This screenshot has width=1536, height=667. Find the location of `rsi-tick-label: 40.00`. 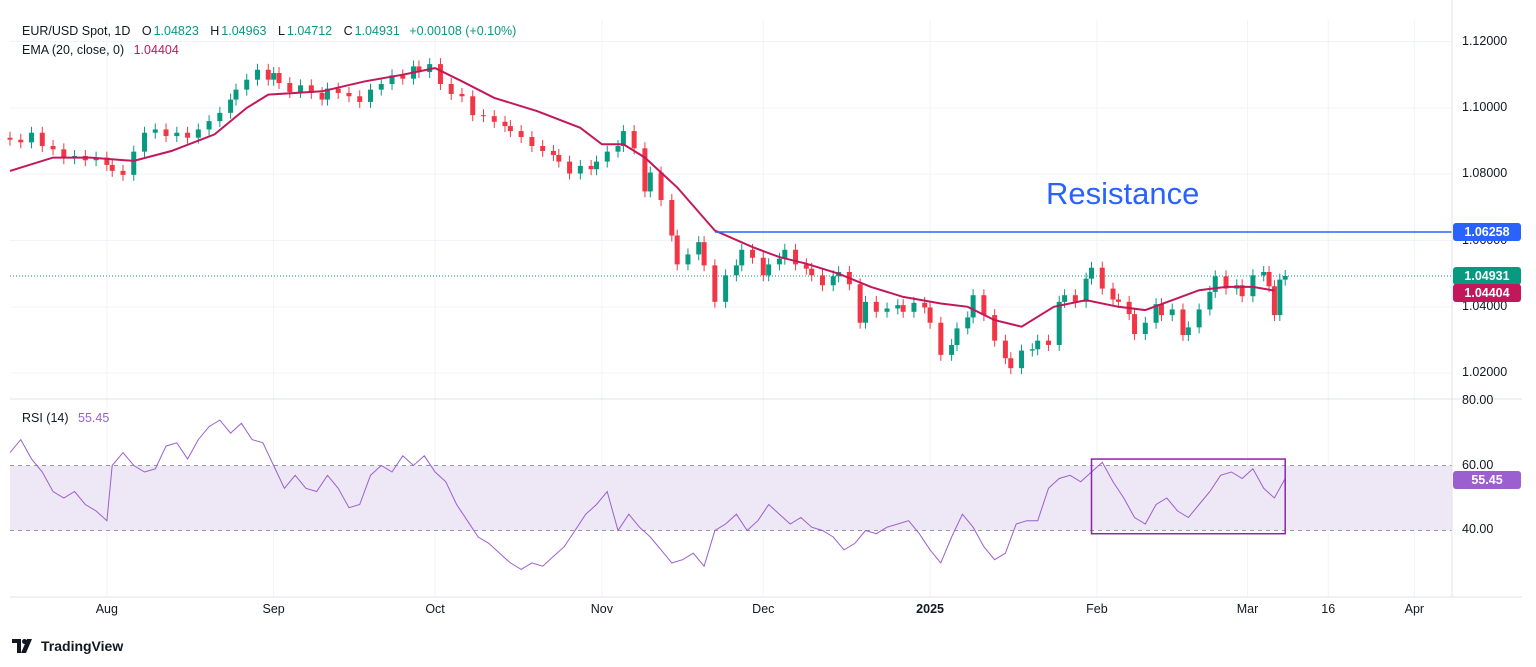

rsi-tick-label: 40.00 is located at coordinates (1478, 529).